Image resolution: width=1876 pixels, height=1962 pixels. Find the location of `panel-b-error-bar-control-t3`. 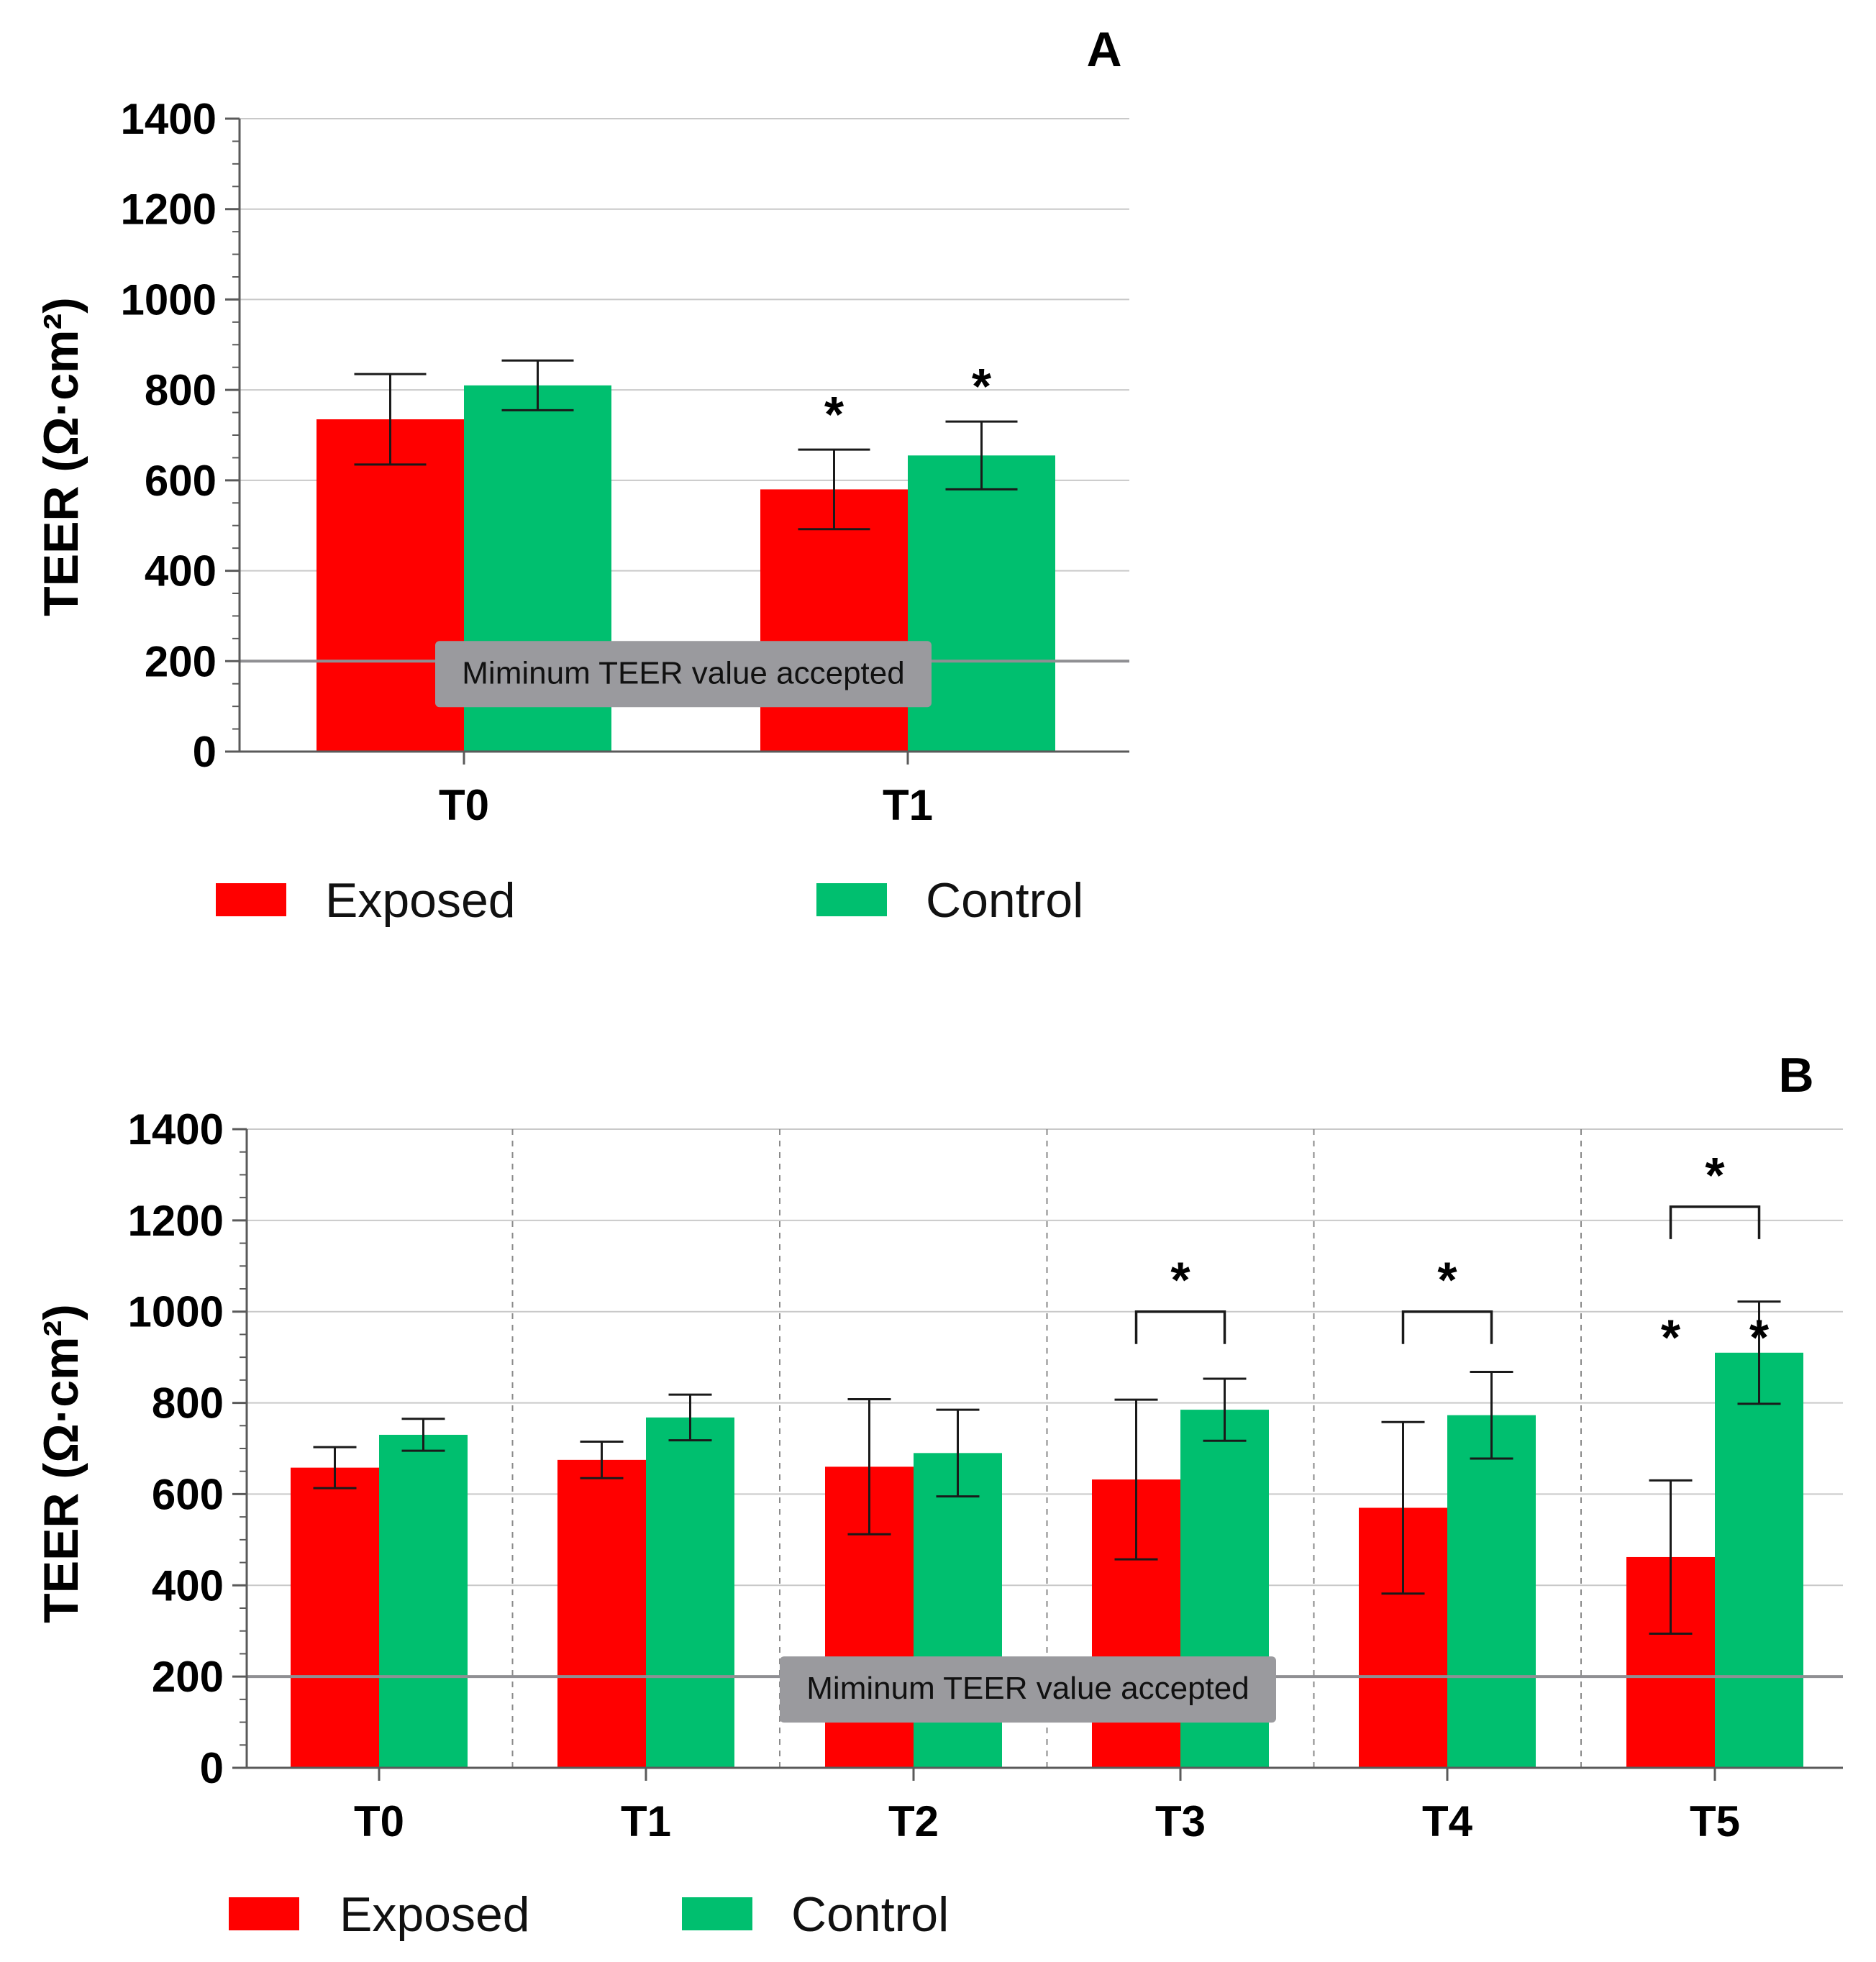

panel-b-error-bar-control-t3 is located at coordinates (1225, 1409).